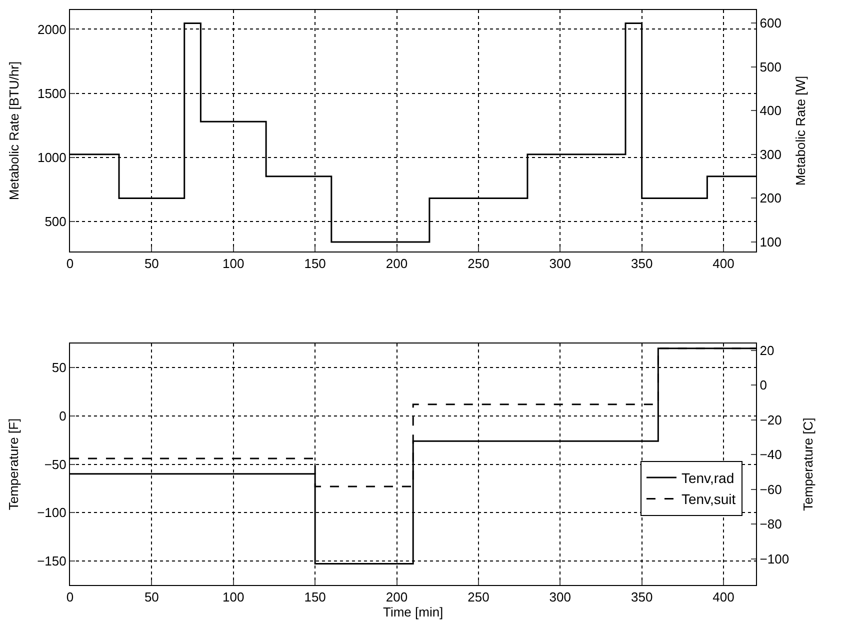 The image size is (862, 630). What do you see at coordinates (707, 478) in the screenshot?
I see `legend-label: Tenv,rad` at bounding box center [707, 478].